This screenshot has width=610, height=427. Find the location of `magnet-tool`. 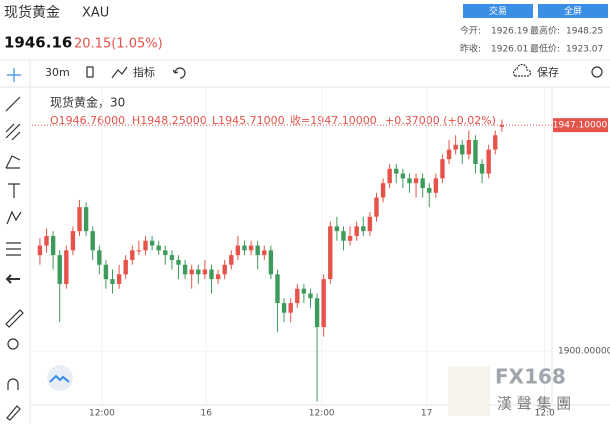

magnet-tool is located at coordinates (13, 384).